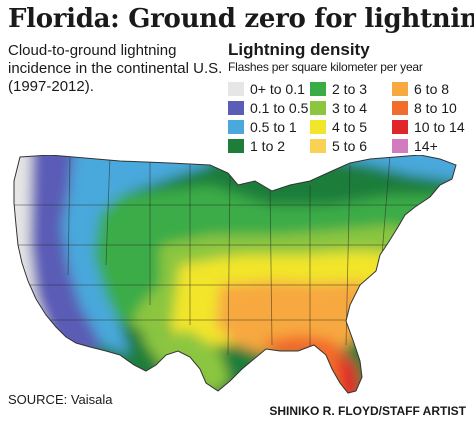  I want to click on source-note: SOURCE: Vaisala, so click(60, 399).